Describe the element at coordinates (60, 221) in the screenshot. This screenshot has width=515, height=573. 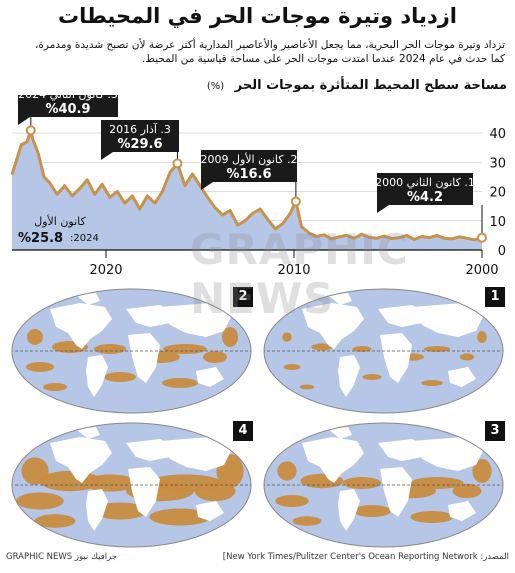
I see `end-label-month: كانون الأول` at that location.